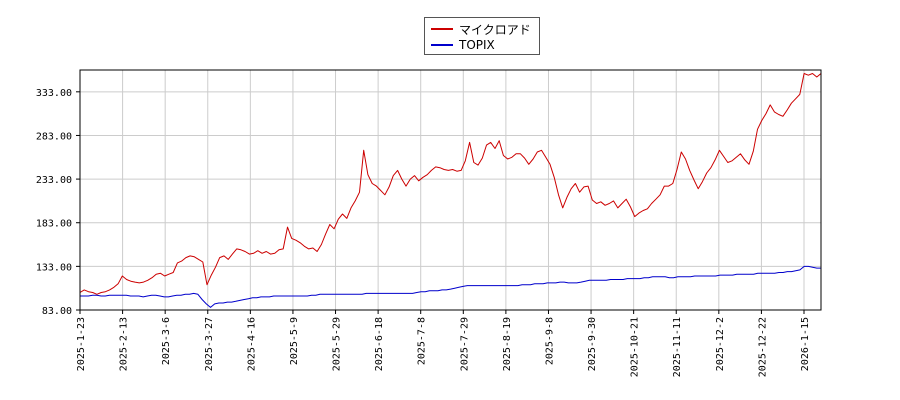  What do you see at coordinates (592, 344) in the screenshot?
I see `x-tick-label: 2025-9-30` at bounding box center [592, 344].